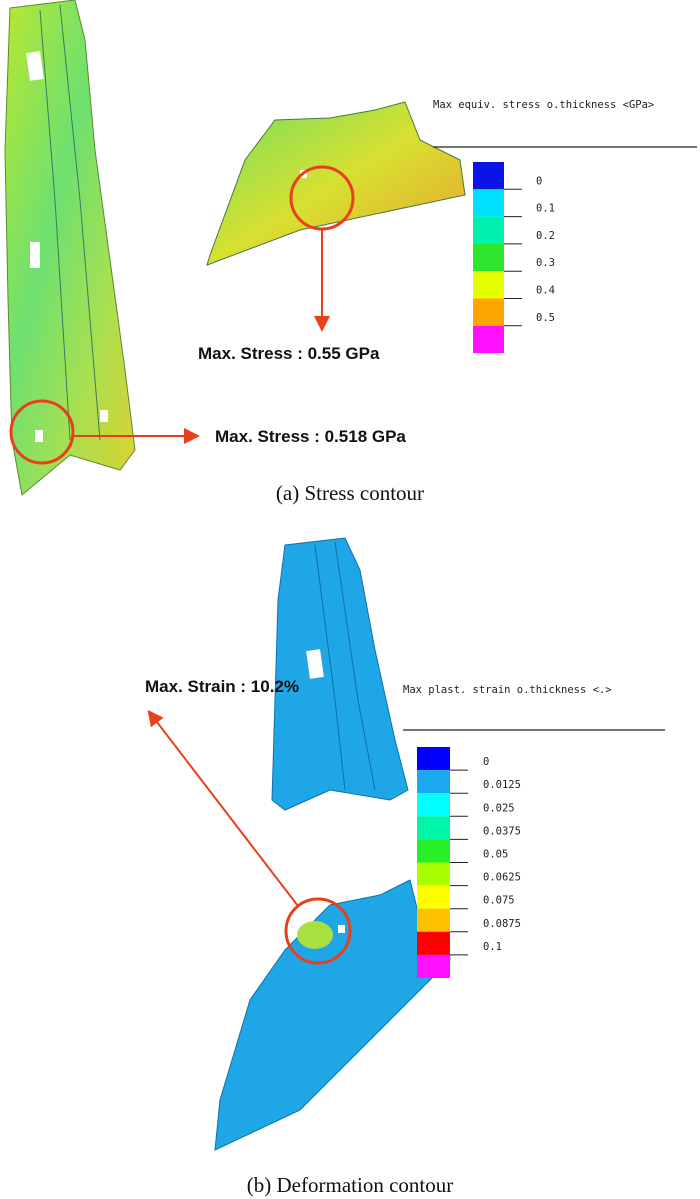 The image size is (700, 1199). What do you see at coordinates (289, 353) in the screenshot?
I see `annotation-max-stress-upper: Max. Stress : 0.55 GPa` at bounding box center [289, 353].